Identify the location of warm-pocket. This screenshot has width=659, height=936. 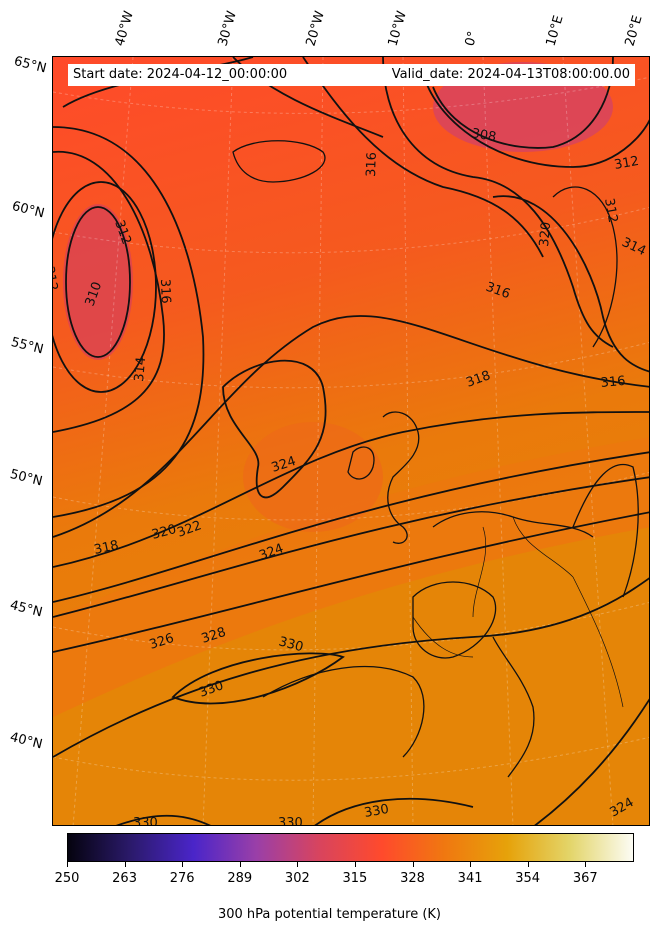
(313, 477).